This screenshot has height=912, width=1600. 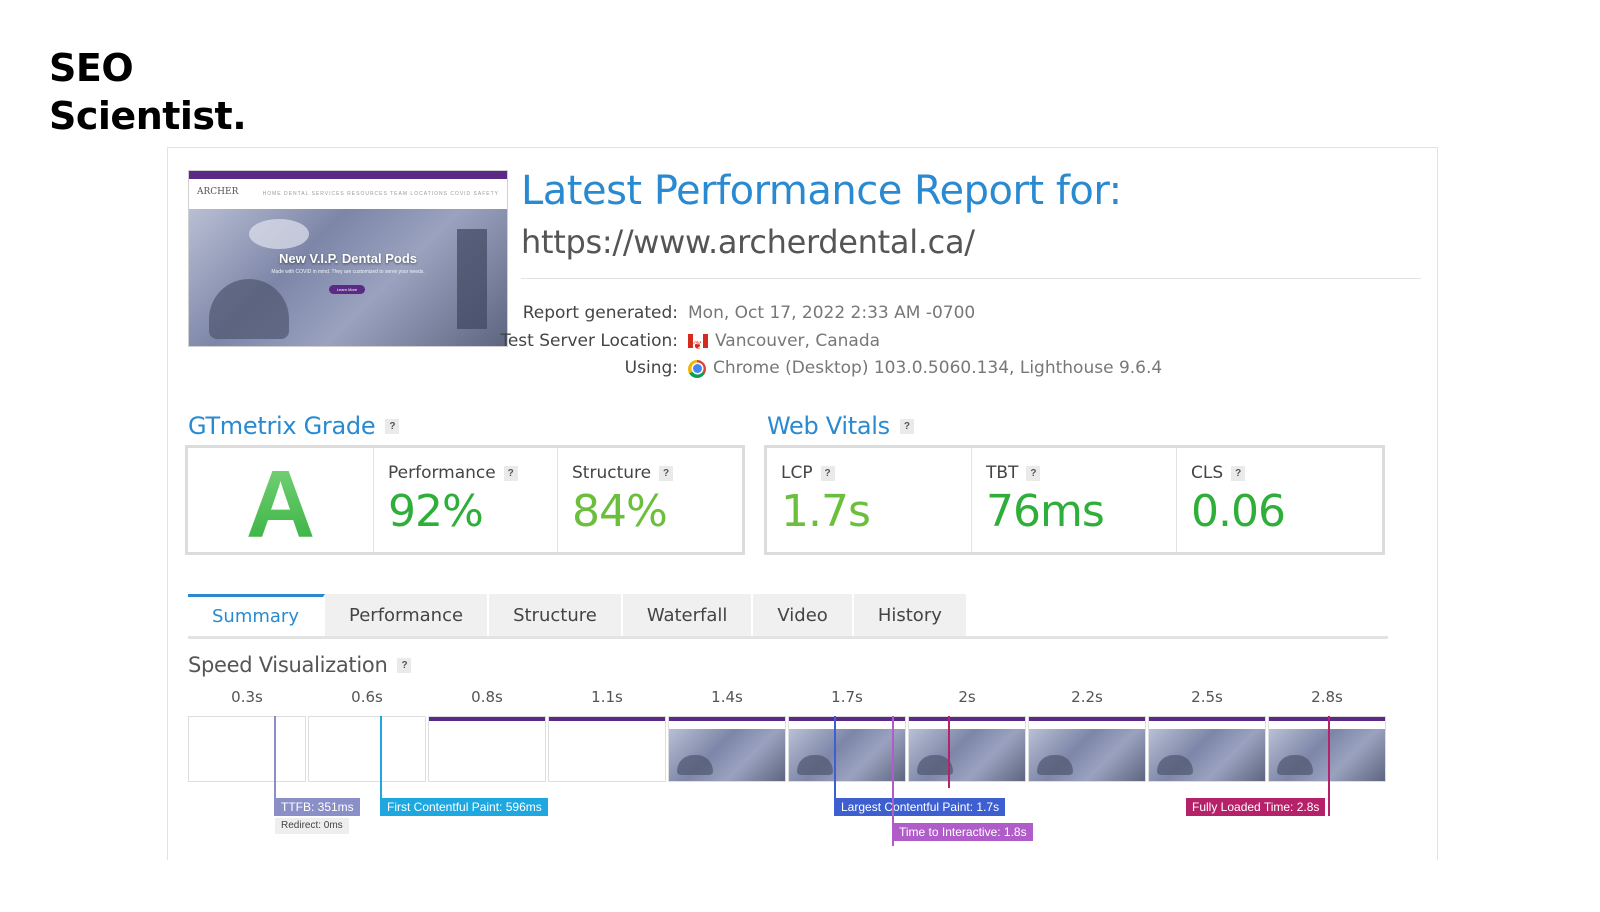 I want to click on thumb-hero-button: Learn More, so click(x=347, y=289).